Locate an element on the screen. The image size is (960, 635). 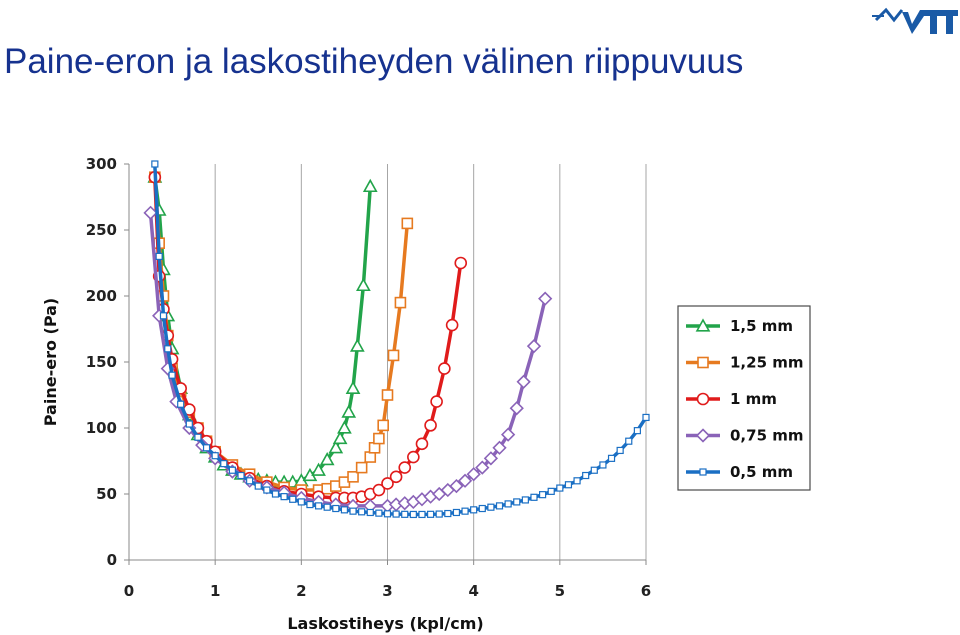
x-axis-title: Laskostiheys (kpl/cm) is located at coordinates (385, 623).